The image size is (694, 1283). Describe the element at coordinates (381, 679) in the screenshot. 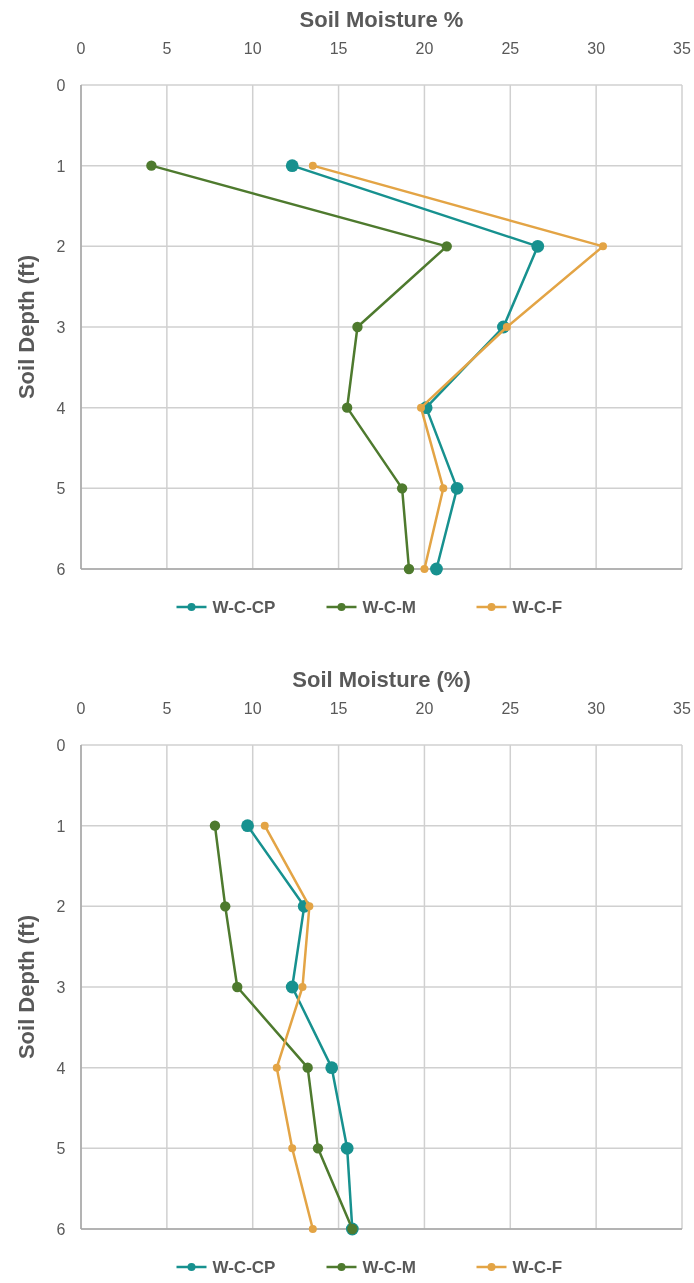

I see `x-axis-title: Soil Moisture (%)` at that location.